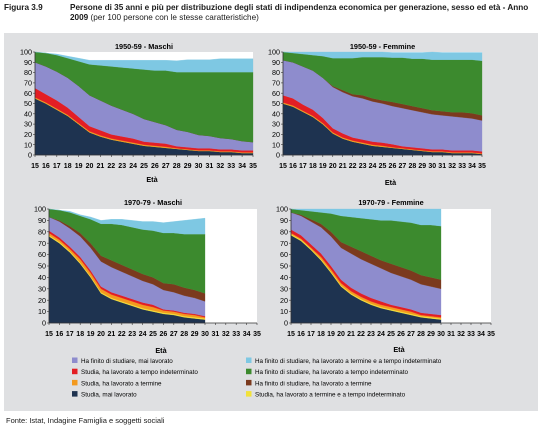 The height and width of the screenshot is (436, 542). Describe the element at coordinates (75, 371) in the screenshot. I see `legend-swatch-indet` at that location.